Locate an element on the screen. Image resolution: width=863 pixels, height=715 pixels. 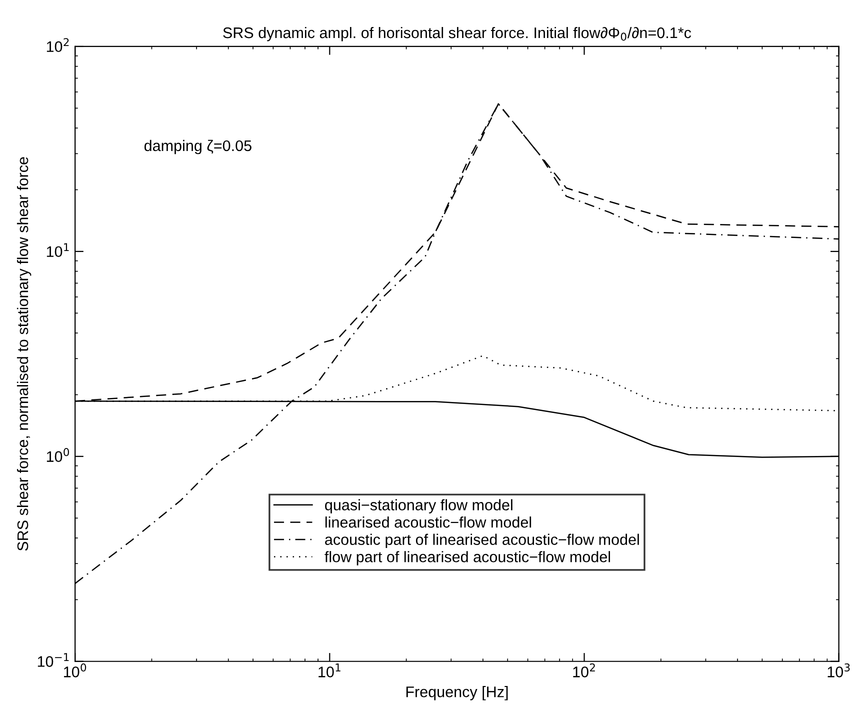
legend-label: flow part of linearised acoustic−flow model is located at coordinates (467, 558).